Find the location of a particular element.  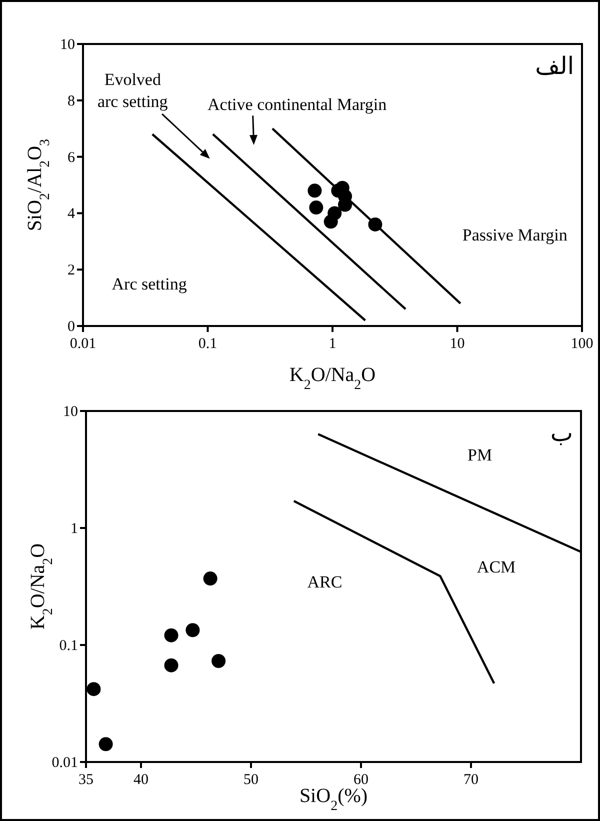

y-tick-label: 0 is located at coordinates (71, 327).